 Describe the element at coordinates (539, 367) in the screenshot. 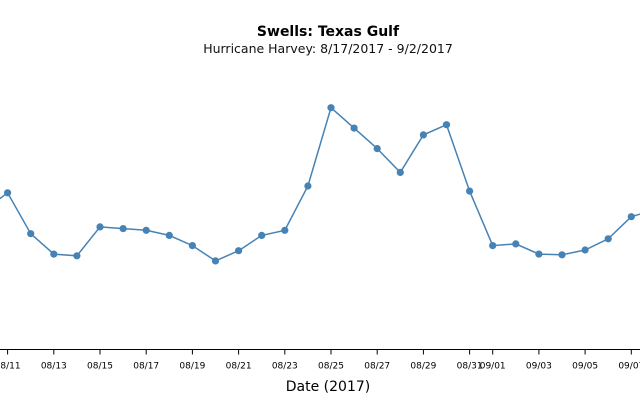

I see `x-tick-label: 09/03` at that location.